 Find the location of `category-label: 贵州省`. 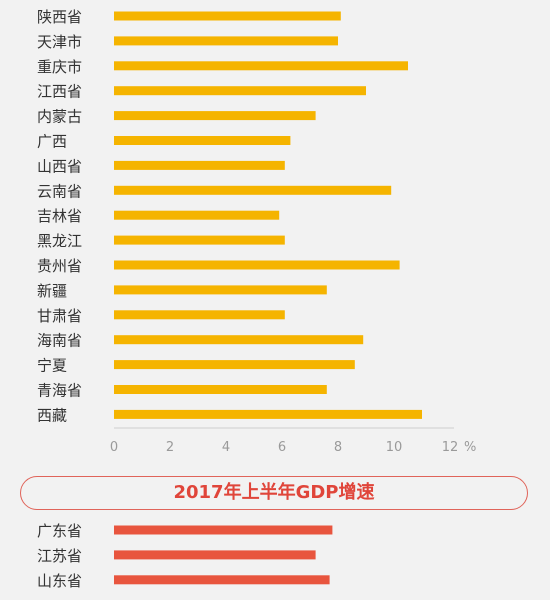

category-label: 贵州省 is located at coordinates (59, 266).